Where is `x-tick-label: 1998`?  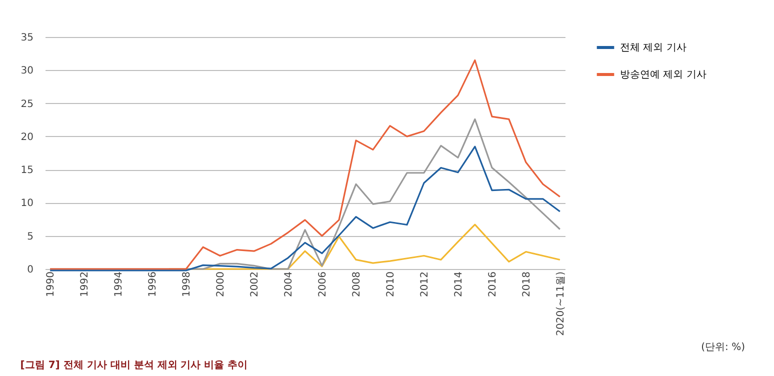 x-tick-label: 1998 is located at coordinates (187, 284).